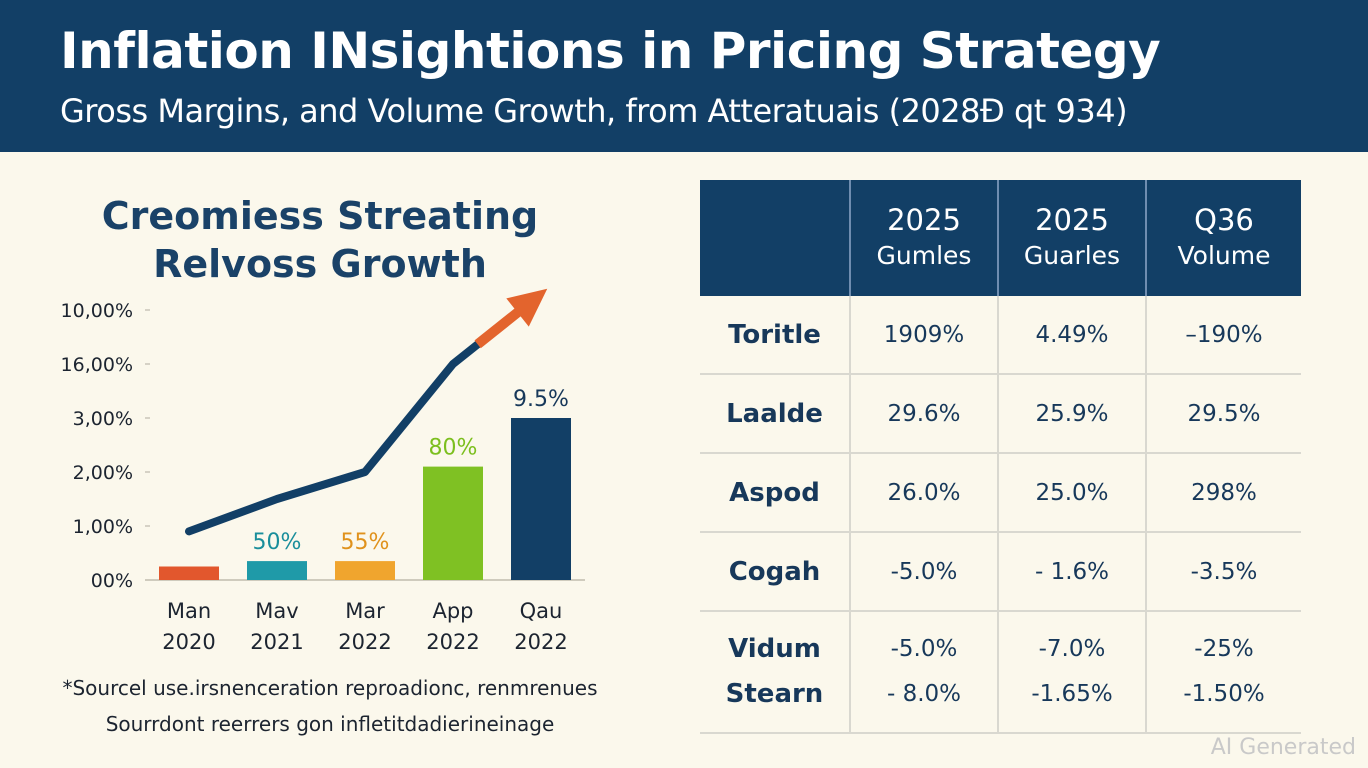 This screenshot has height=768, width=1368. Describe the element at coordinates (1071, 335) in the screenshot. I see `table-cell: 4.49%` at that location.